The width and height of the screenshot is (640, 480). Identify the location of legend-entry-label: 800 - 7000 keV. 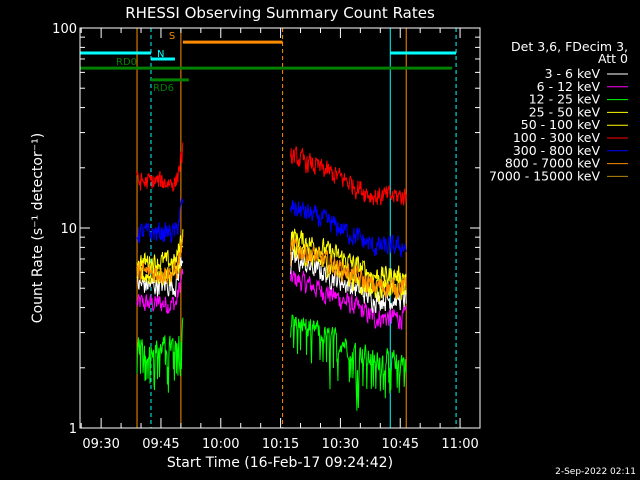
(553, 163).